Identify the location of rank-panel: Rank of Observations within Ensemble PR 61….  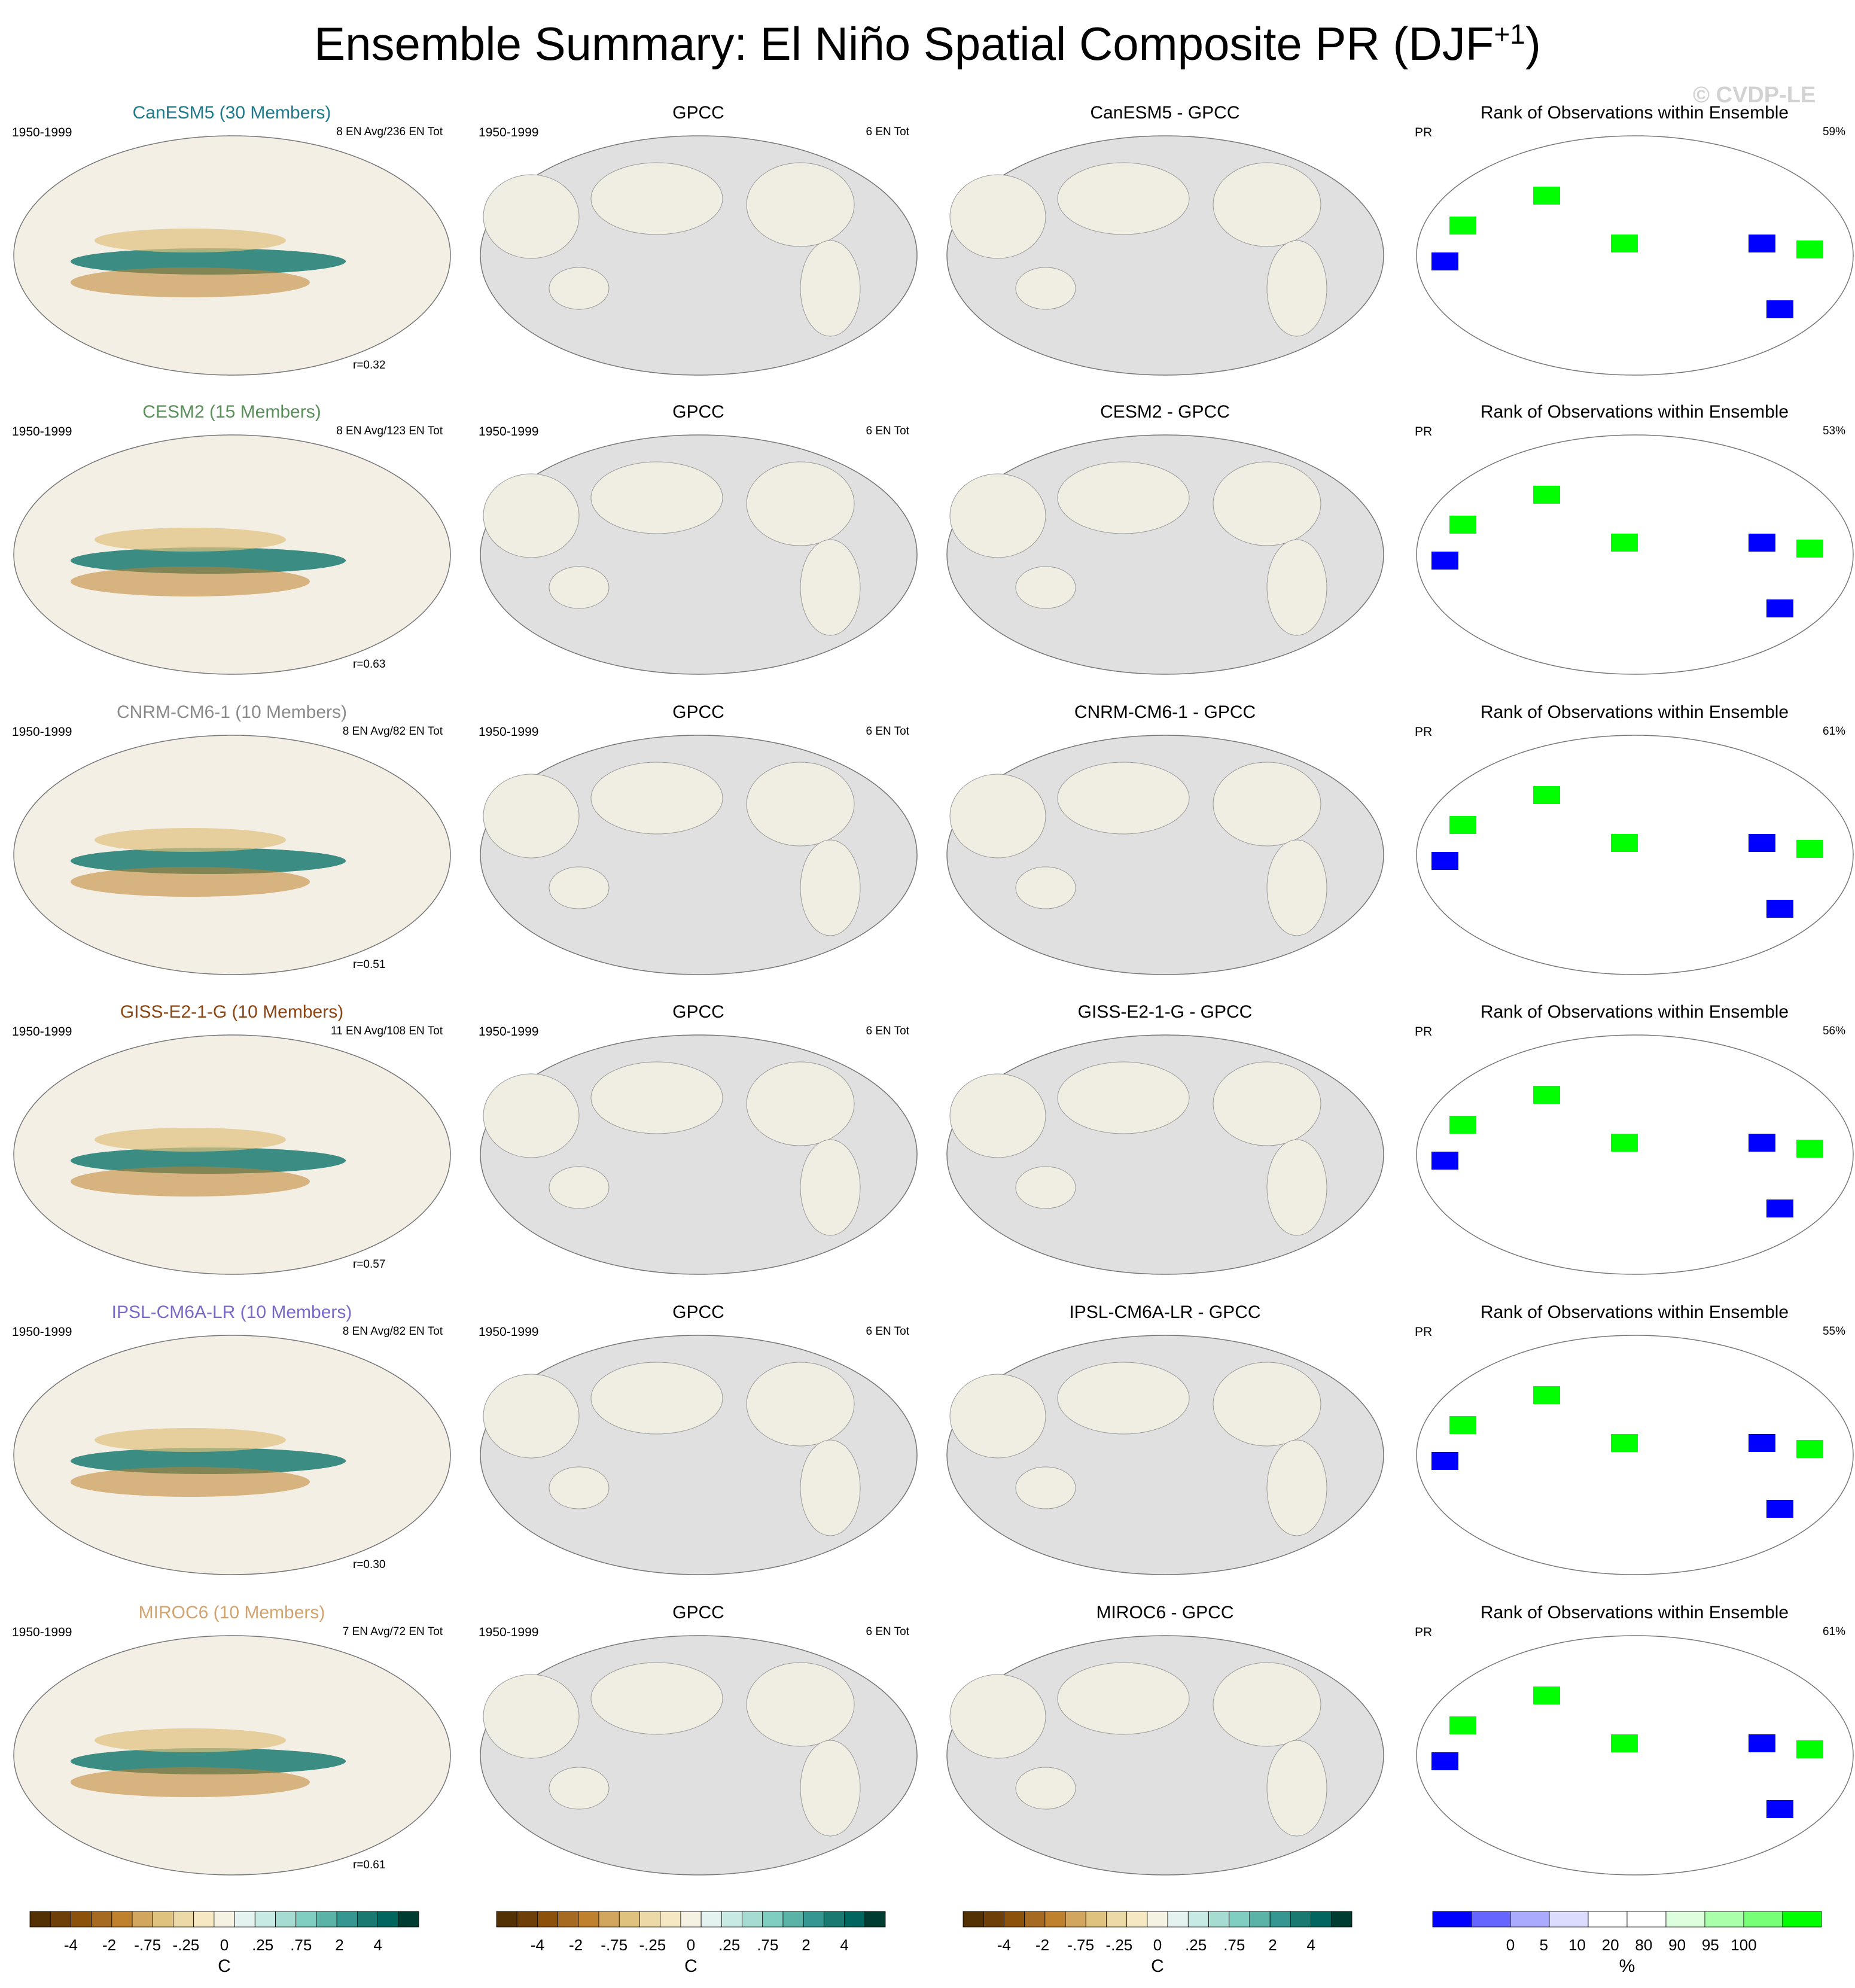
(1629, 1739).